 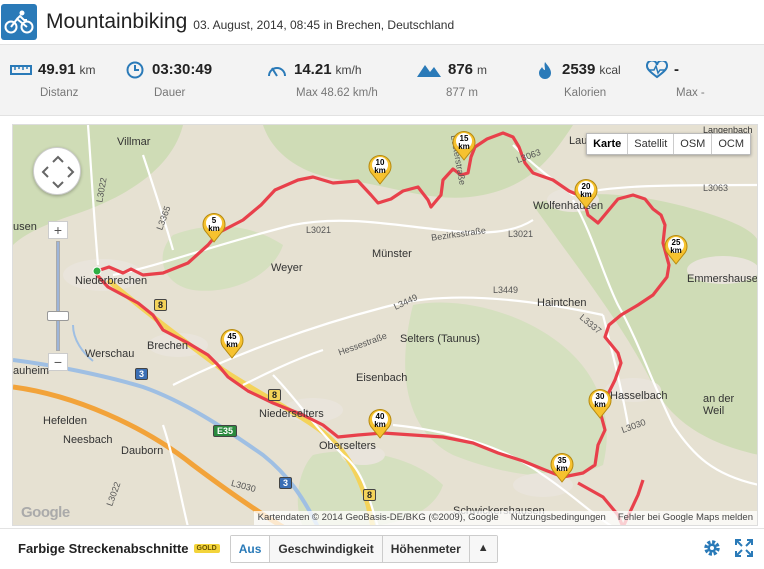 What do you see at coordinates (692, 144) in the screenshot?
I see `map-type-osm: OSM` at bounding box center [692, 144].